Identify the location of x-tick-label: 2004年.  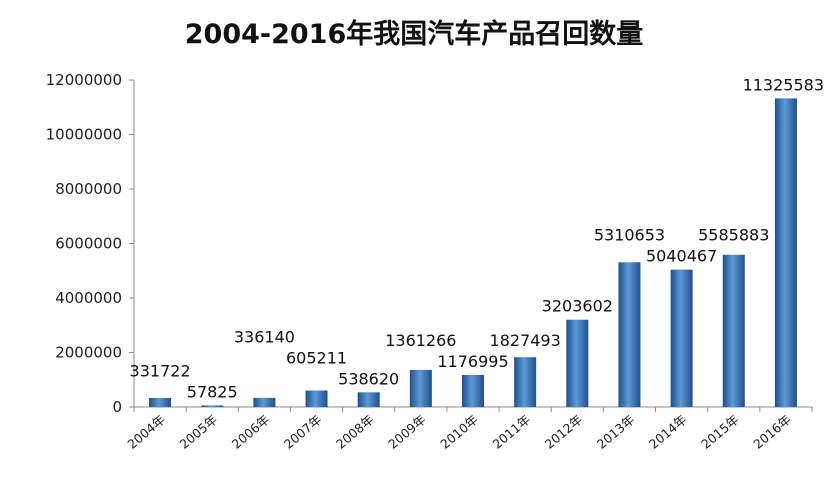
(146, 432).